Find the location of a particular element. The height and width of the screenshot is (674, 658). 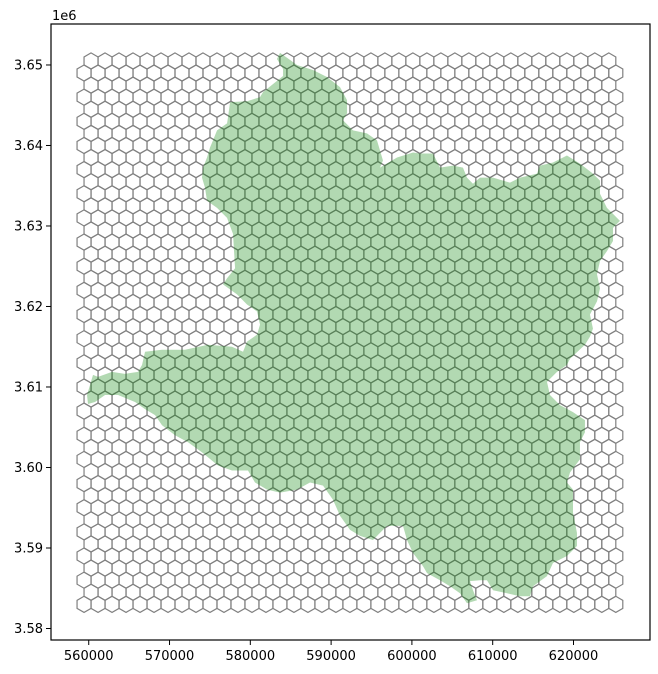

y-tick-label: 3.60 is located at coordinates (28, 468).